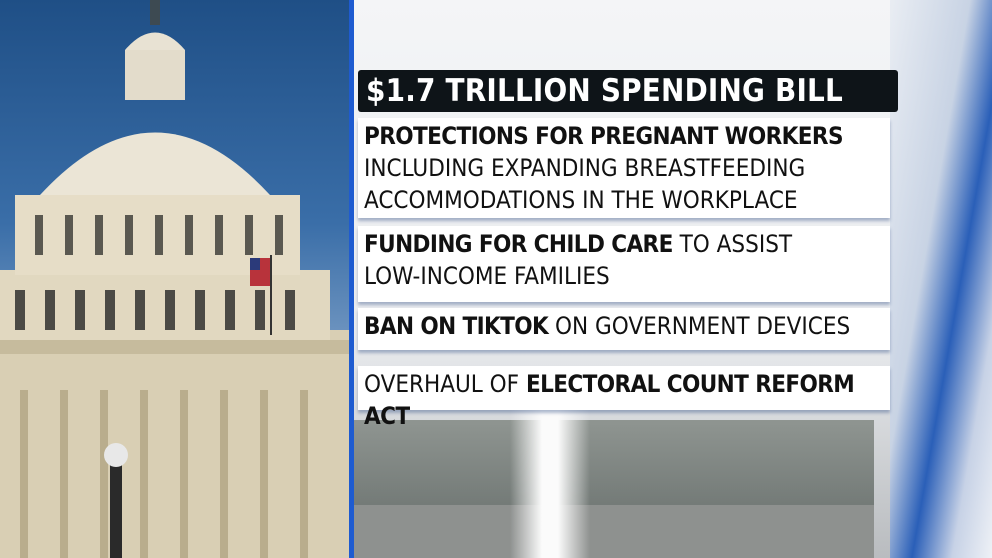 The height and width of the screenshot is (558, 992). What do you see at coordinates (614, 470) in the screenshot?
I see `background-trees` at bounding box center [614, 470].